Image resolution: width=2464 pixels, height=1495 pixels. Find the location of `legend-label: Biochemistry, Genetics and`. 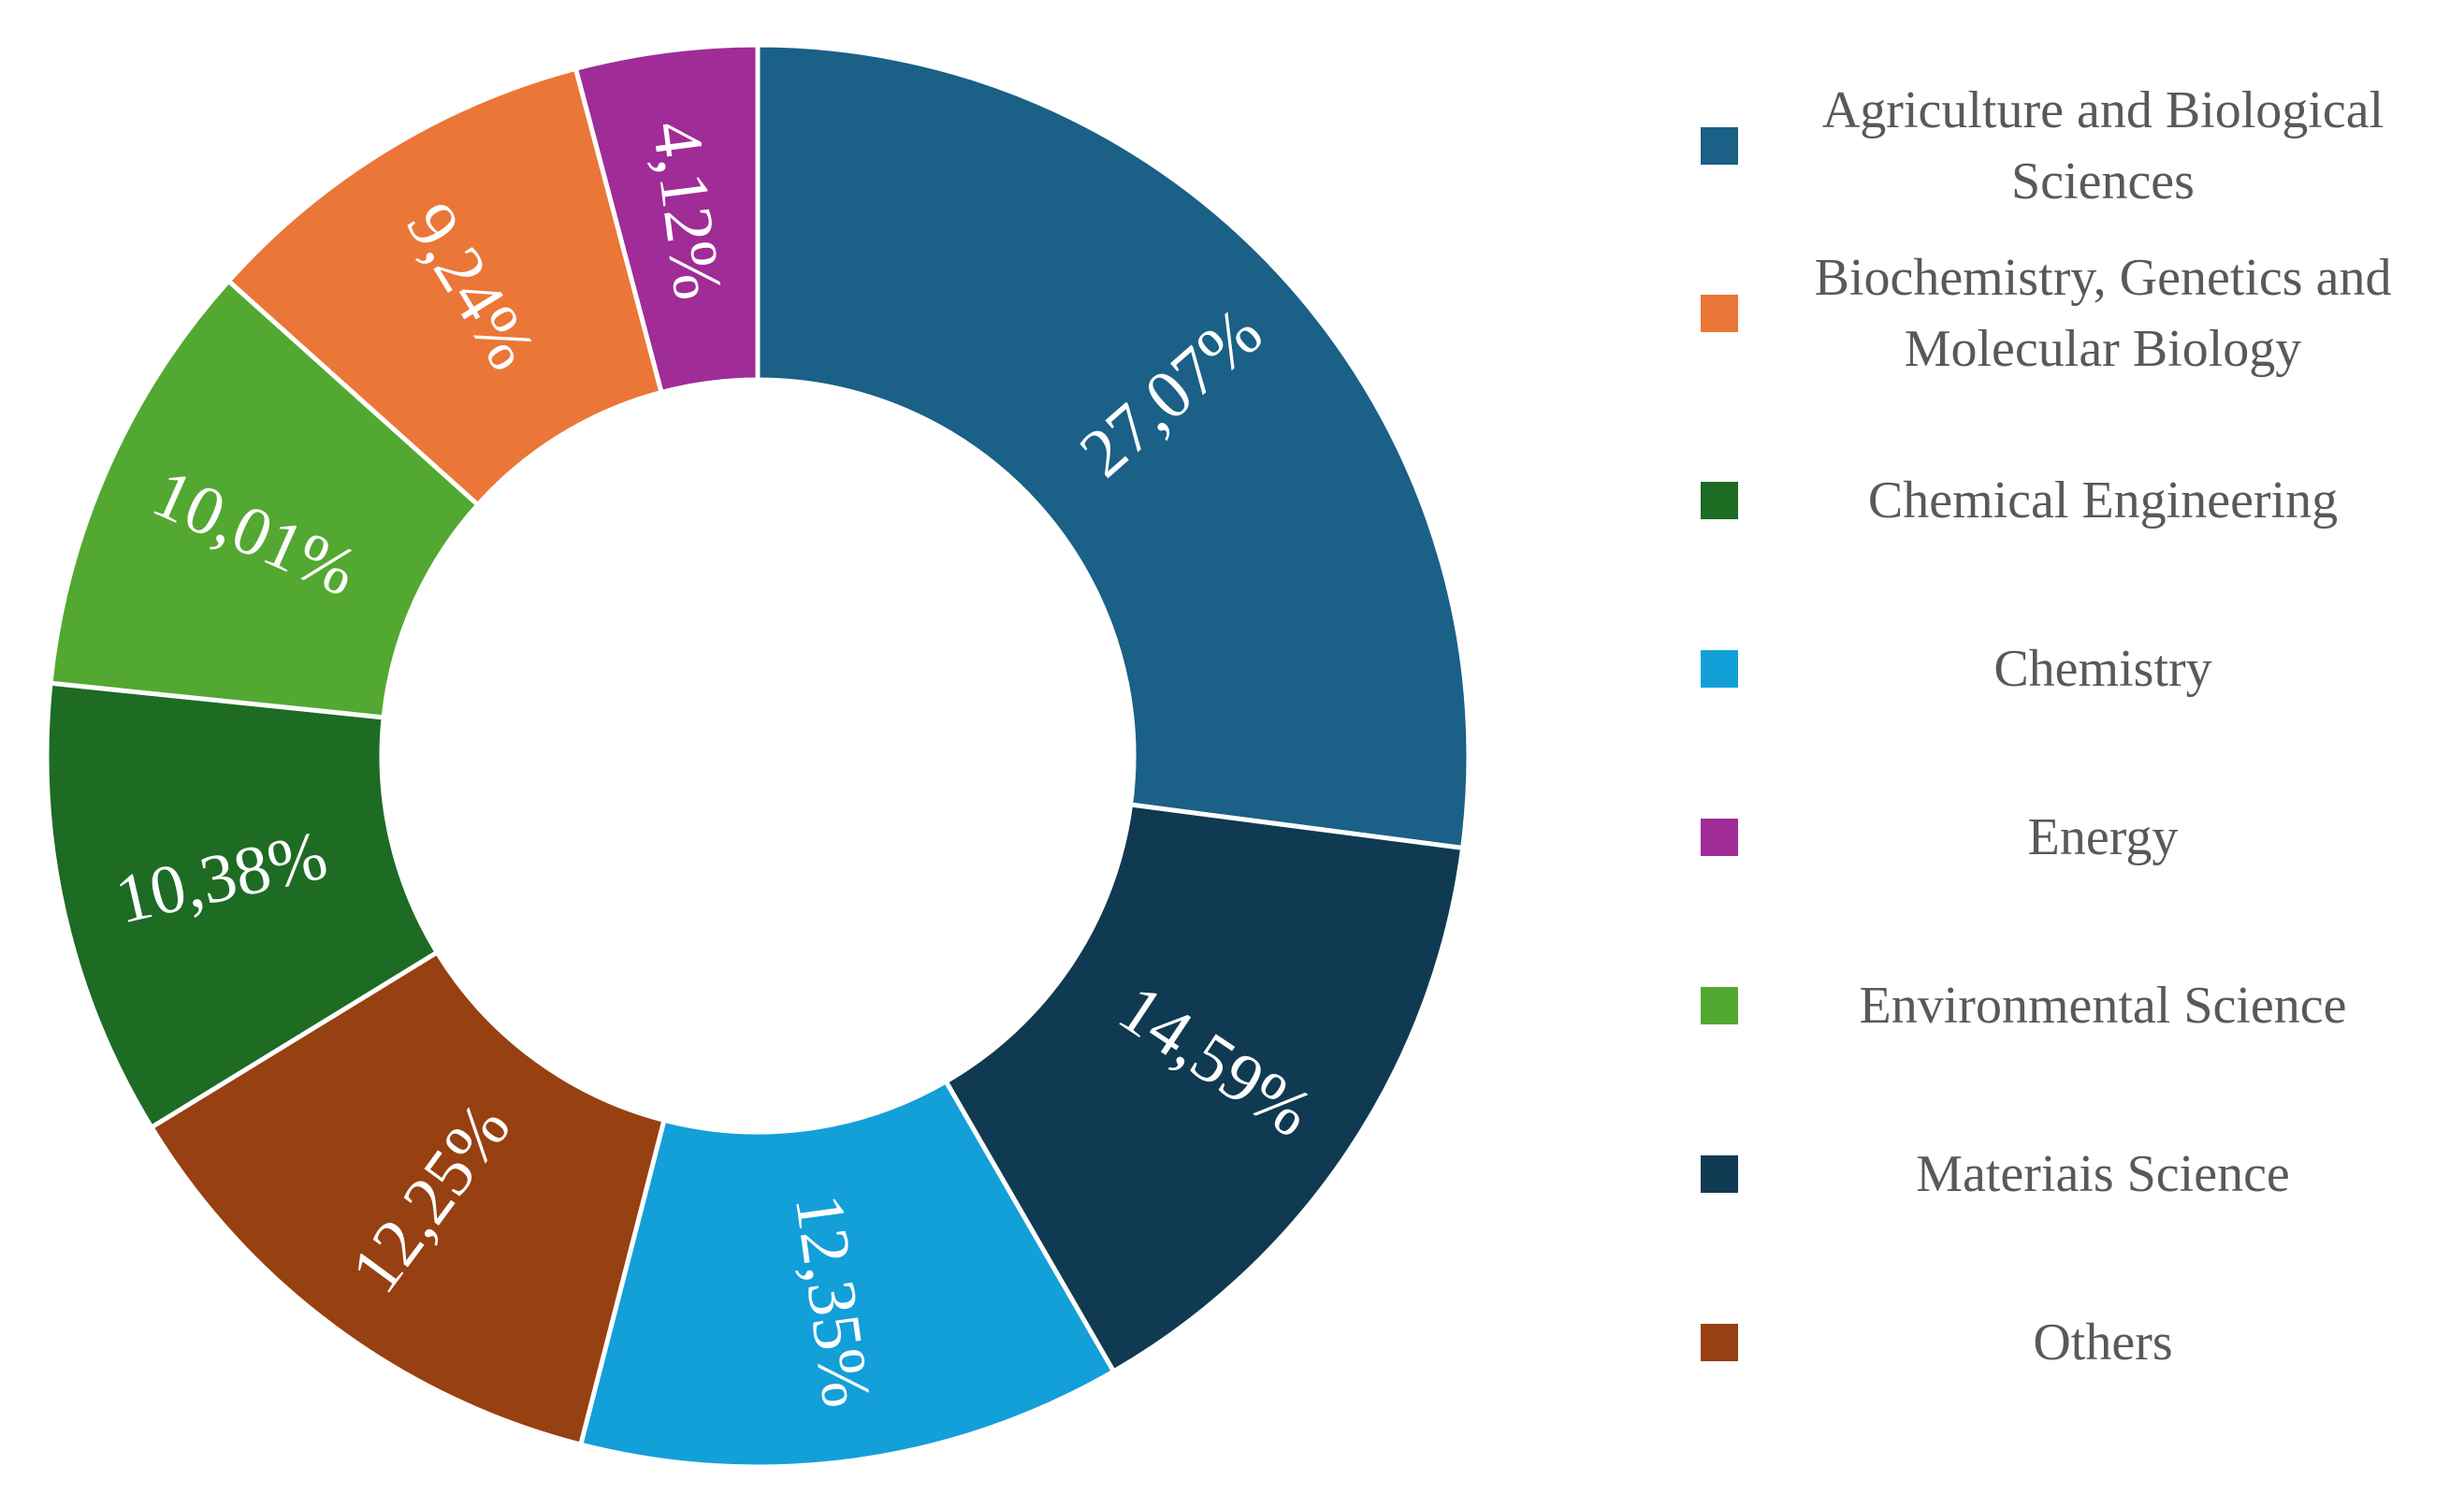

legend-label: Biochemistry, Genetics and is located at coordinates (2103, 278).